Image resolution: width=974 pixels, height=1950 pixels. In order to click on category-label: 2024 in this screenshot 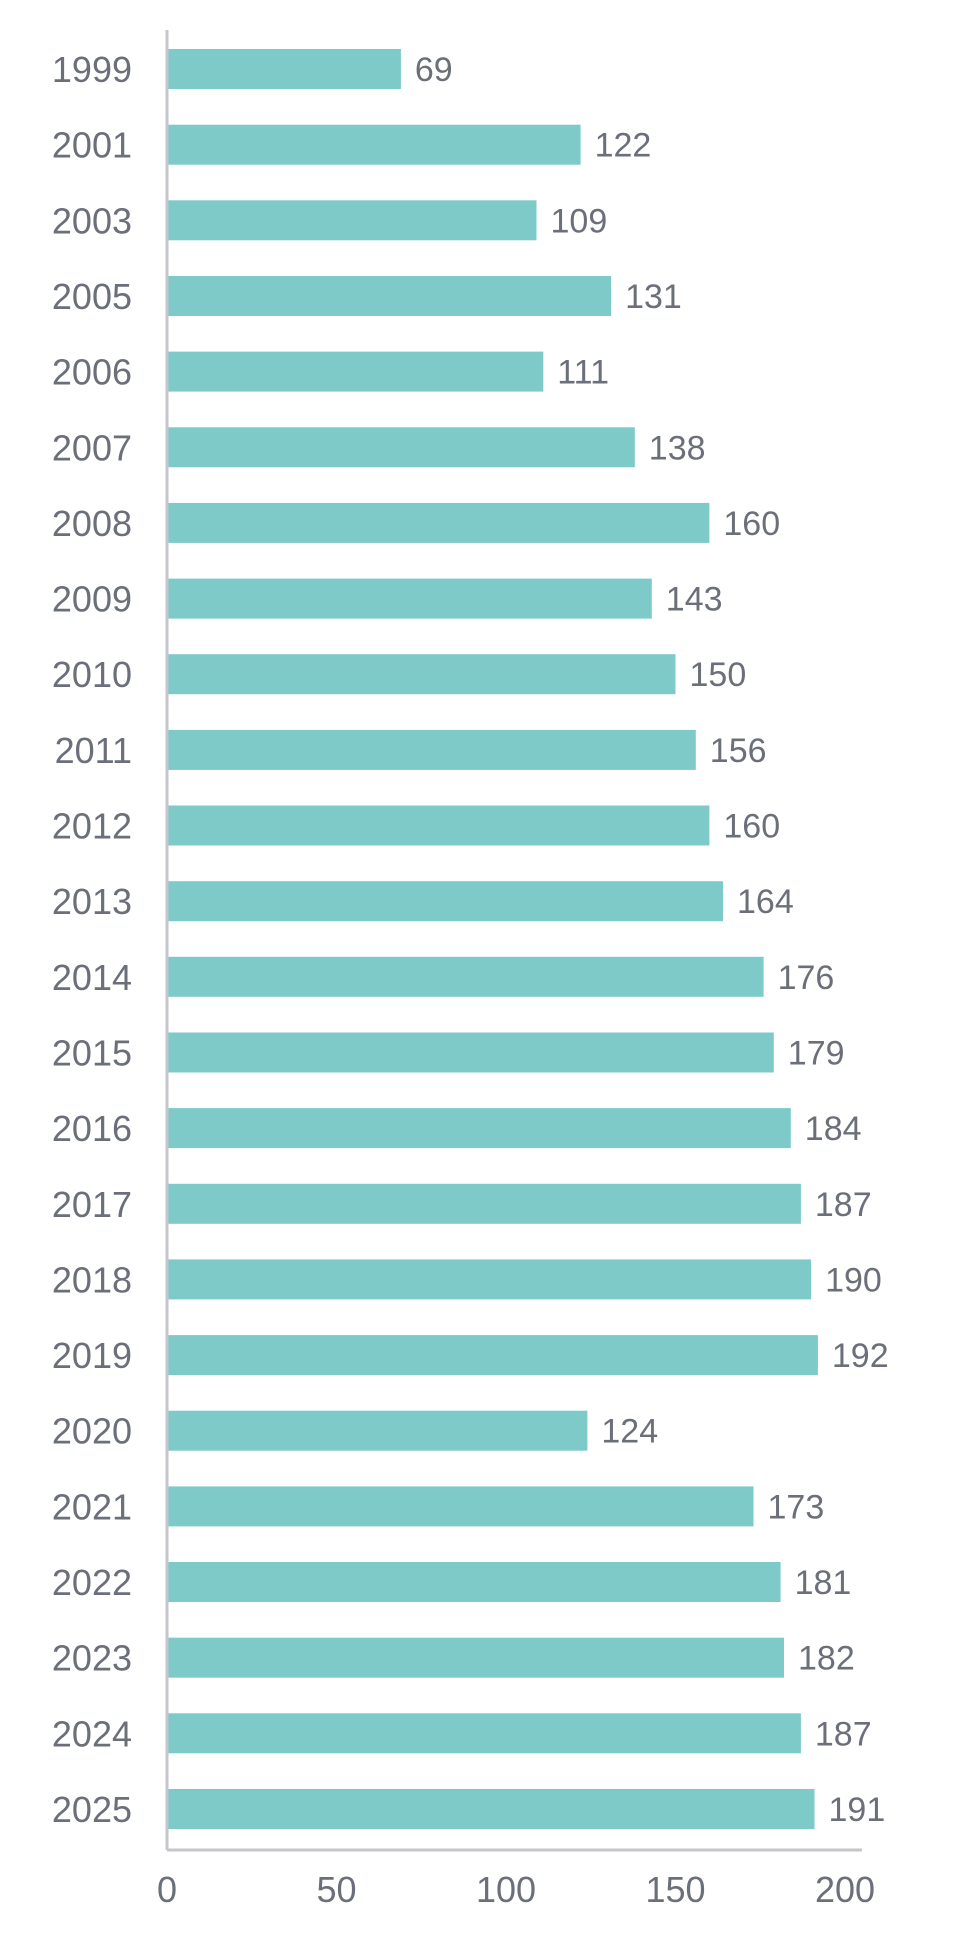, I will do `click(92, 1733)`.